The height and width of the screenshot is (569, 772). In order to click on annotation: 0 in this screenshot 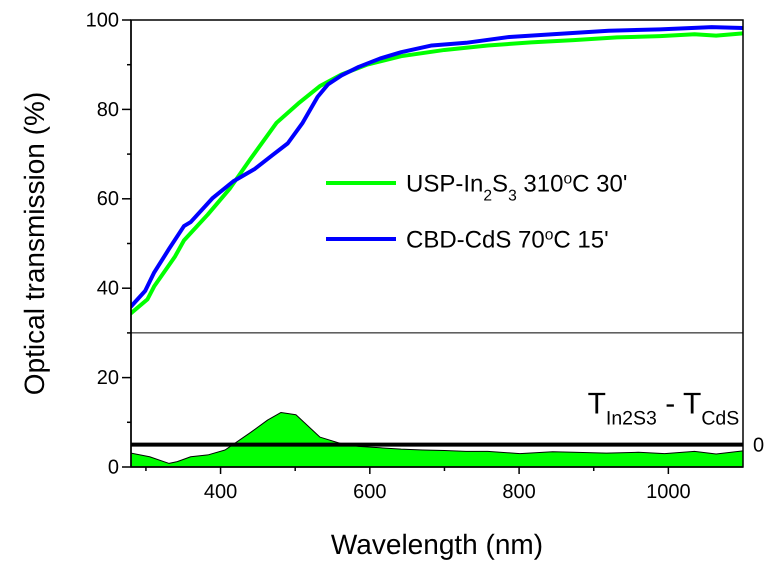, I will do `click(758, 445)`.